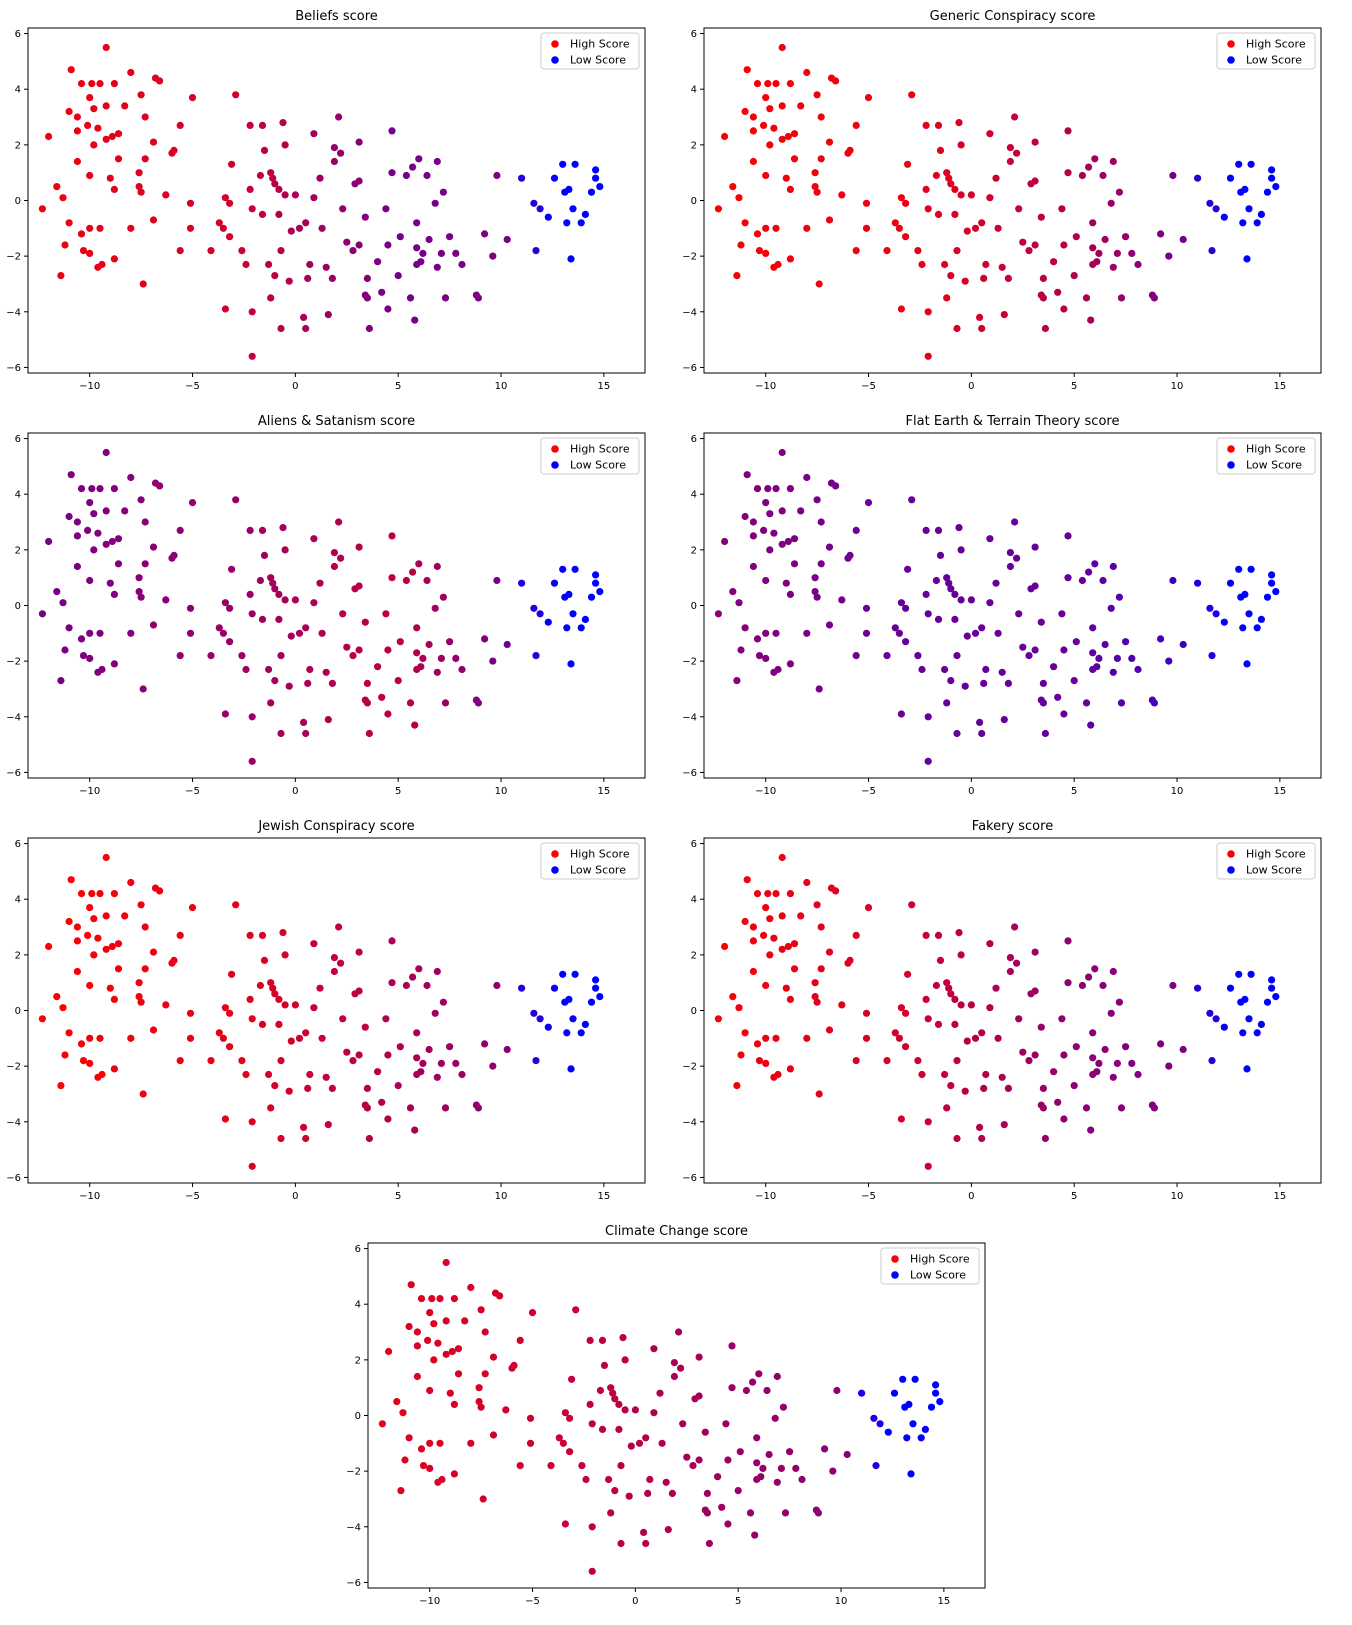 The image size is (1352, 1625). I want to click on chart-title: Generic Conspiracy score, so click(1013, 16).